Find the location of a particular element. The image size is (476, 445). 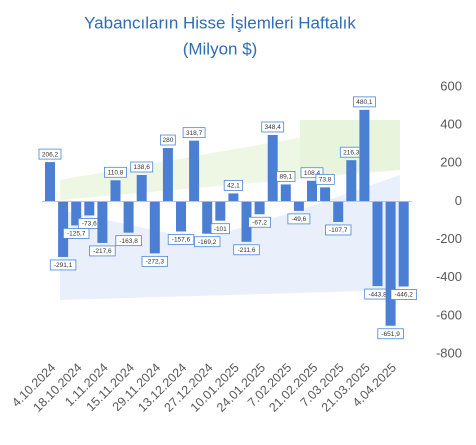

y-tick-label: 200 is located at coordinates (451, 162).